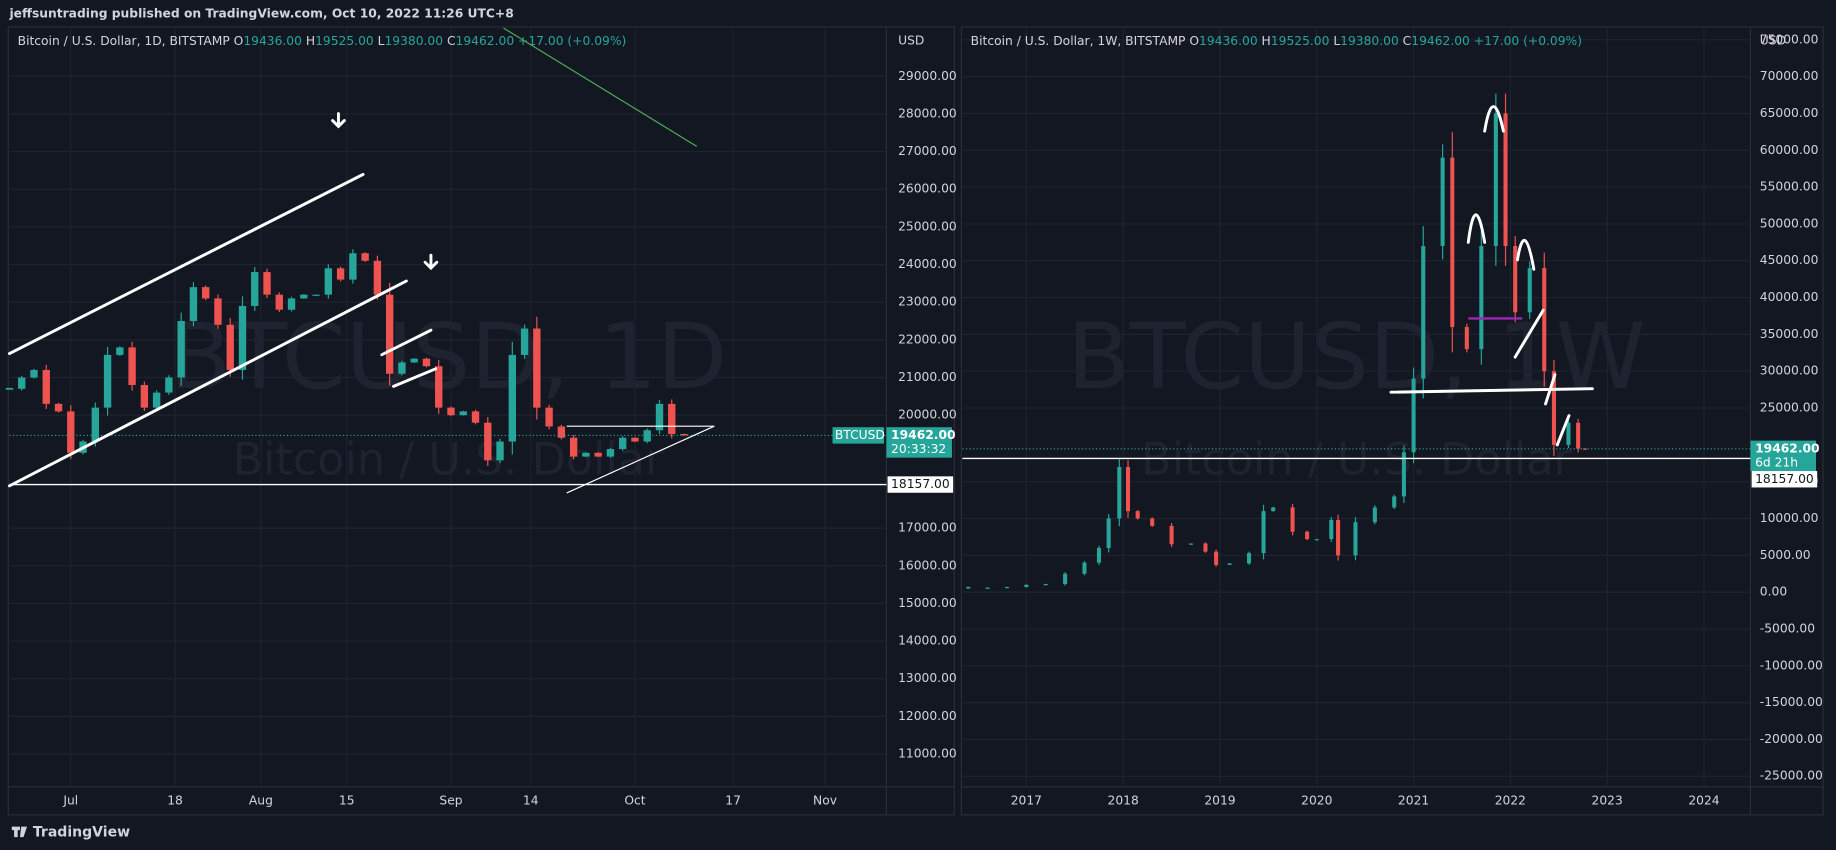  Describe the element at coordinates (918, 449) in the screenshot. I see `countdown: 20:33:32` at that location.